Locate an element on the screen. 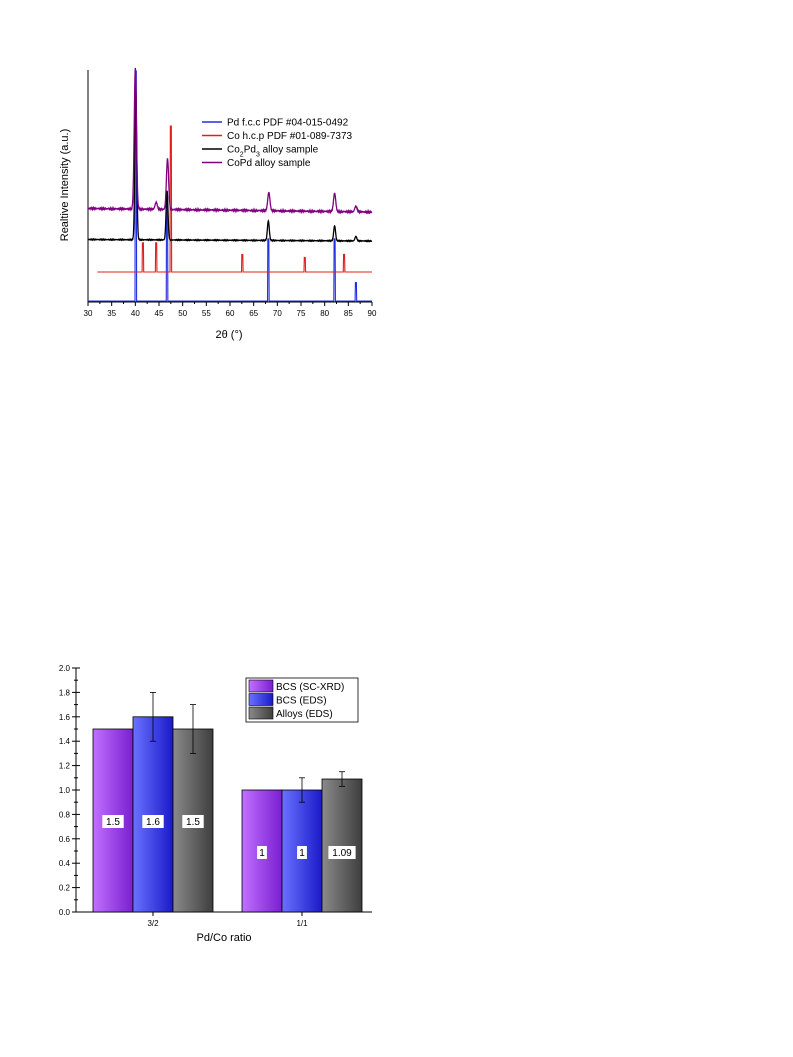  xrd-legend-label: CoPd alloy sample is located at coordinates (269, 163).